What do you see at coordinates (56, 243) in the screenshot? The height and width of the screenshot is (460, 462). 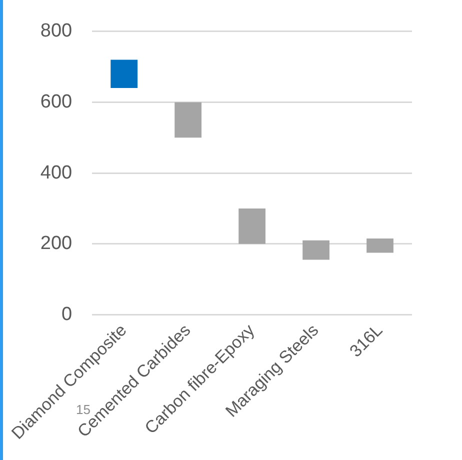 I see `y-tick-label: 200` at bounding box center [56, 243].